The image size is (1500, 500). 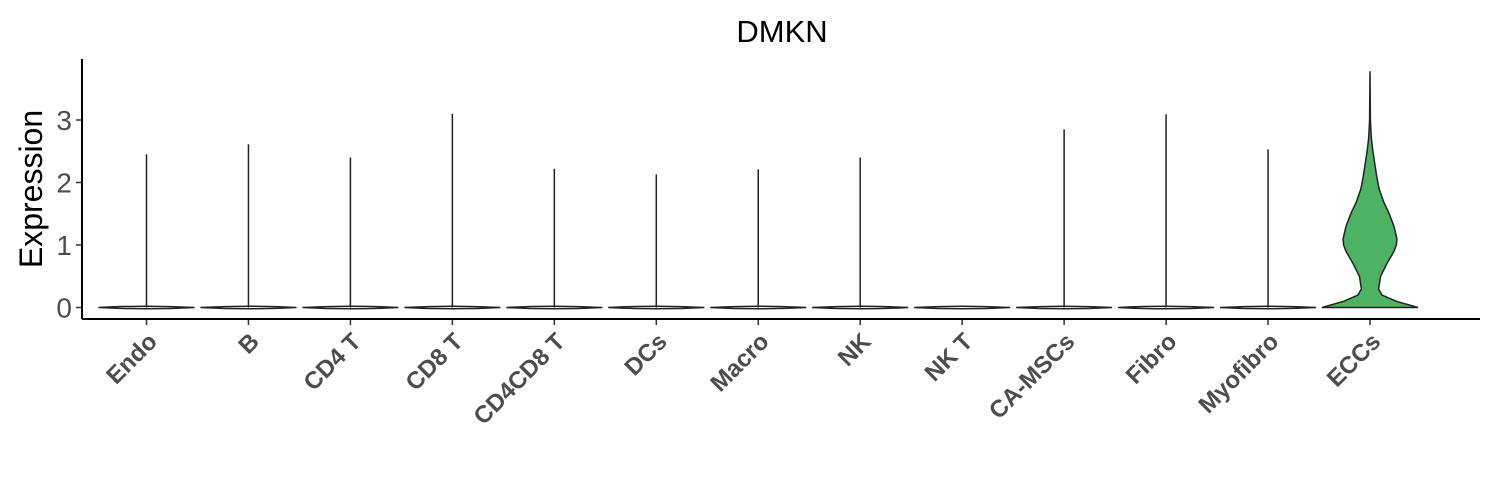 What do you see at coordinates (645, 354) in the screenshot?
I see `x-tick-label: DCs` at bounding box center [645, 354].